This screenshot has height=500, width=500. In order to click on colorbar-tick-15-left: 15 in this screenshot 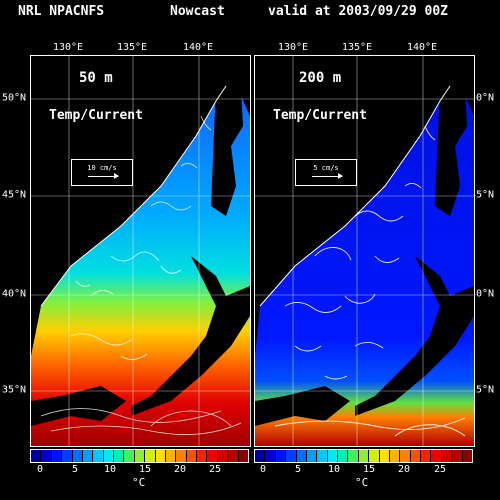, I will do `click(145, 469)`.